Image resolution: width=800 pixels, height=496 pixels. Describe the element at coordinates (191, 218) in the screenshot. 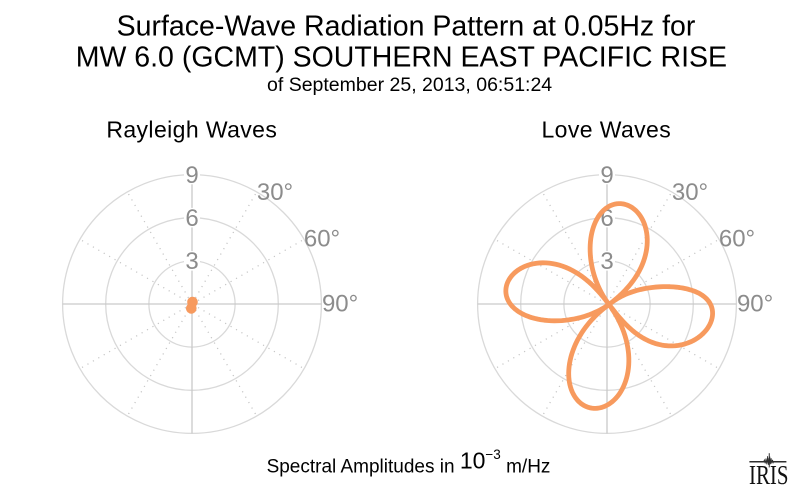

I see `svg-text: 6` at that location.